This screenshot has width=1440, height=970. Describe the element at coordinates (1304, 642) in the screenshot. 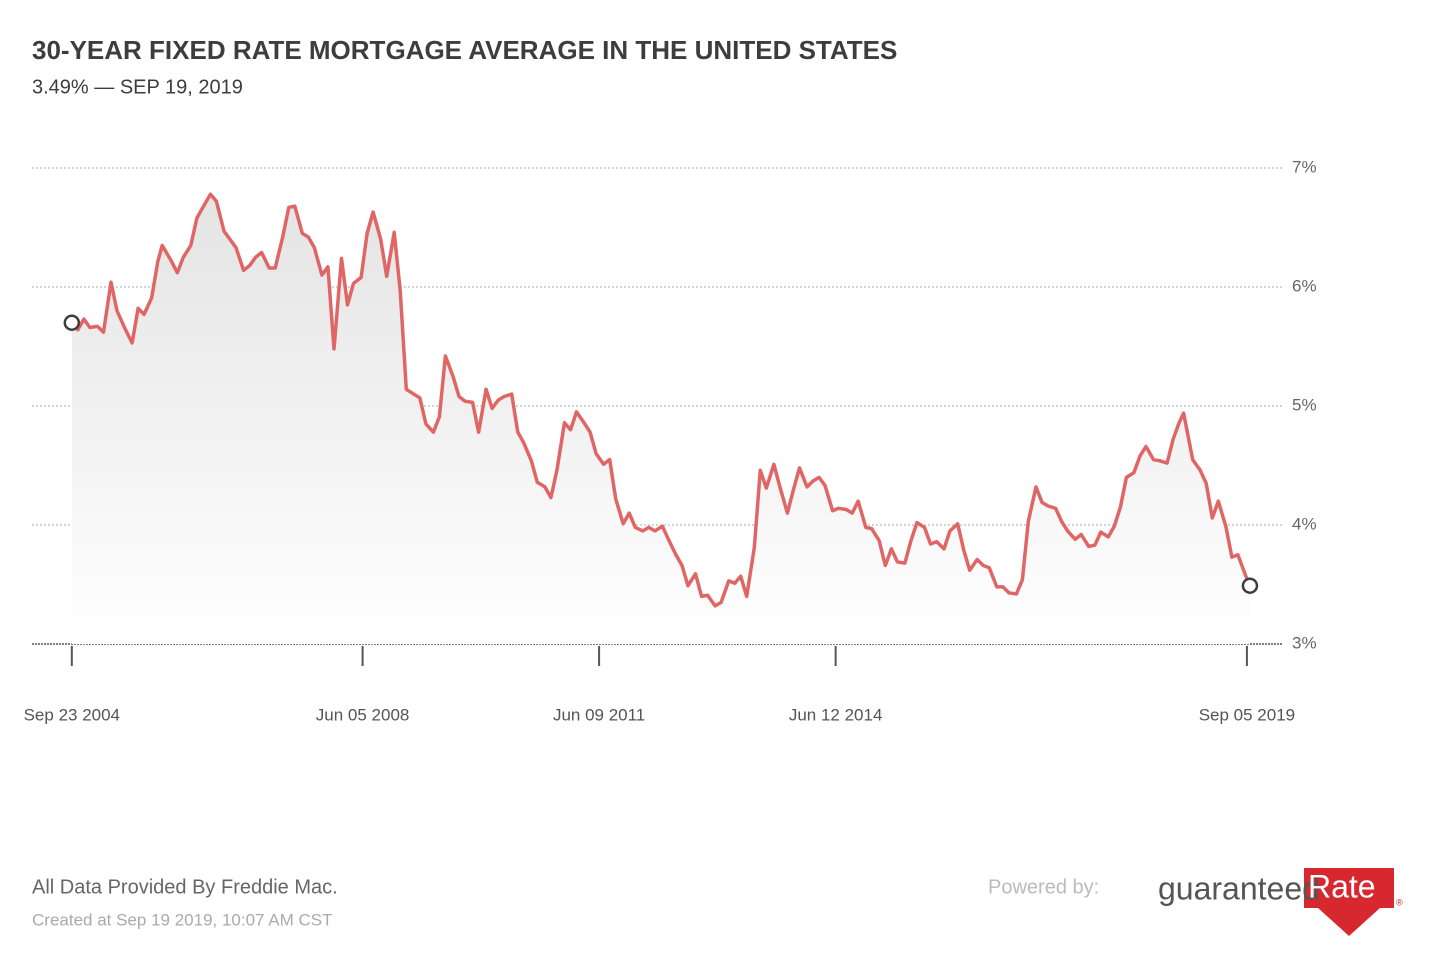

I see `y-tick-label: 3%` at that location.